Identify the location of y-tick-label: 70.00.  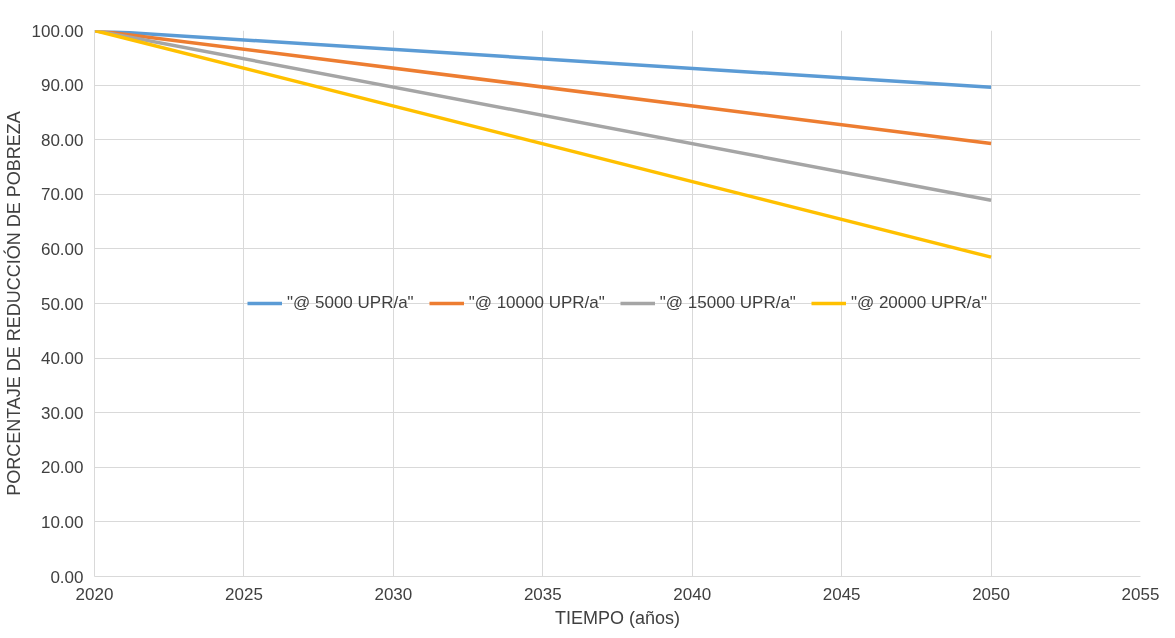
(62, 195).